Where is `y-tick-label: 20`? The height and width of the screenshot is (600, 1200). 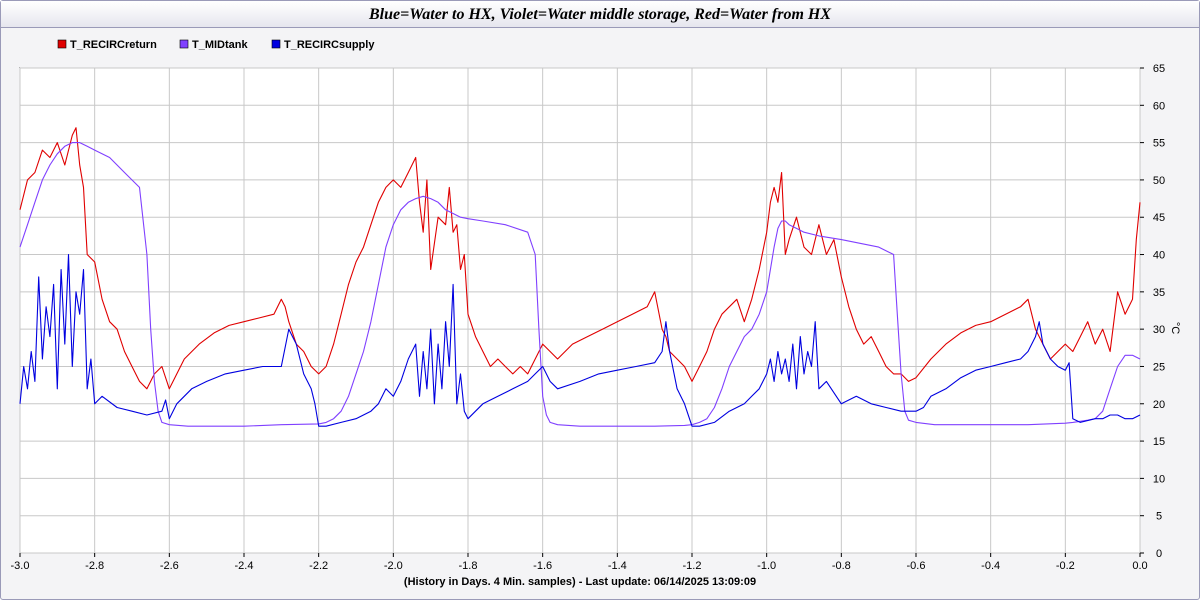
y-tick-label: 20 is located at coordinates (1159, 405).